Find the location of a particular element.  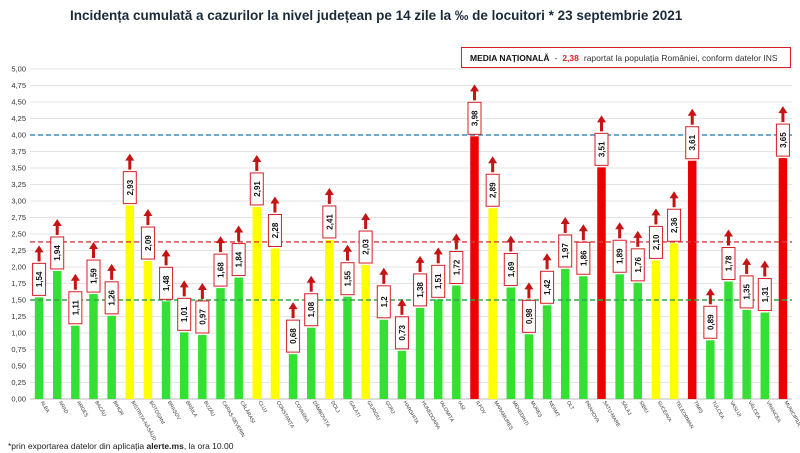

value-label: 1,2 is located at coordinates (384, 302).